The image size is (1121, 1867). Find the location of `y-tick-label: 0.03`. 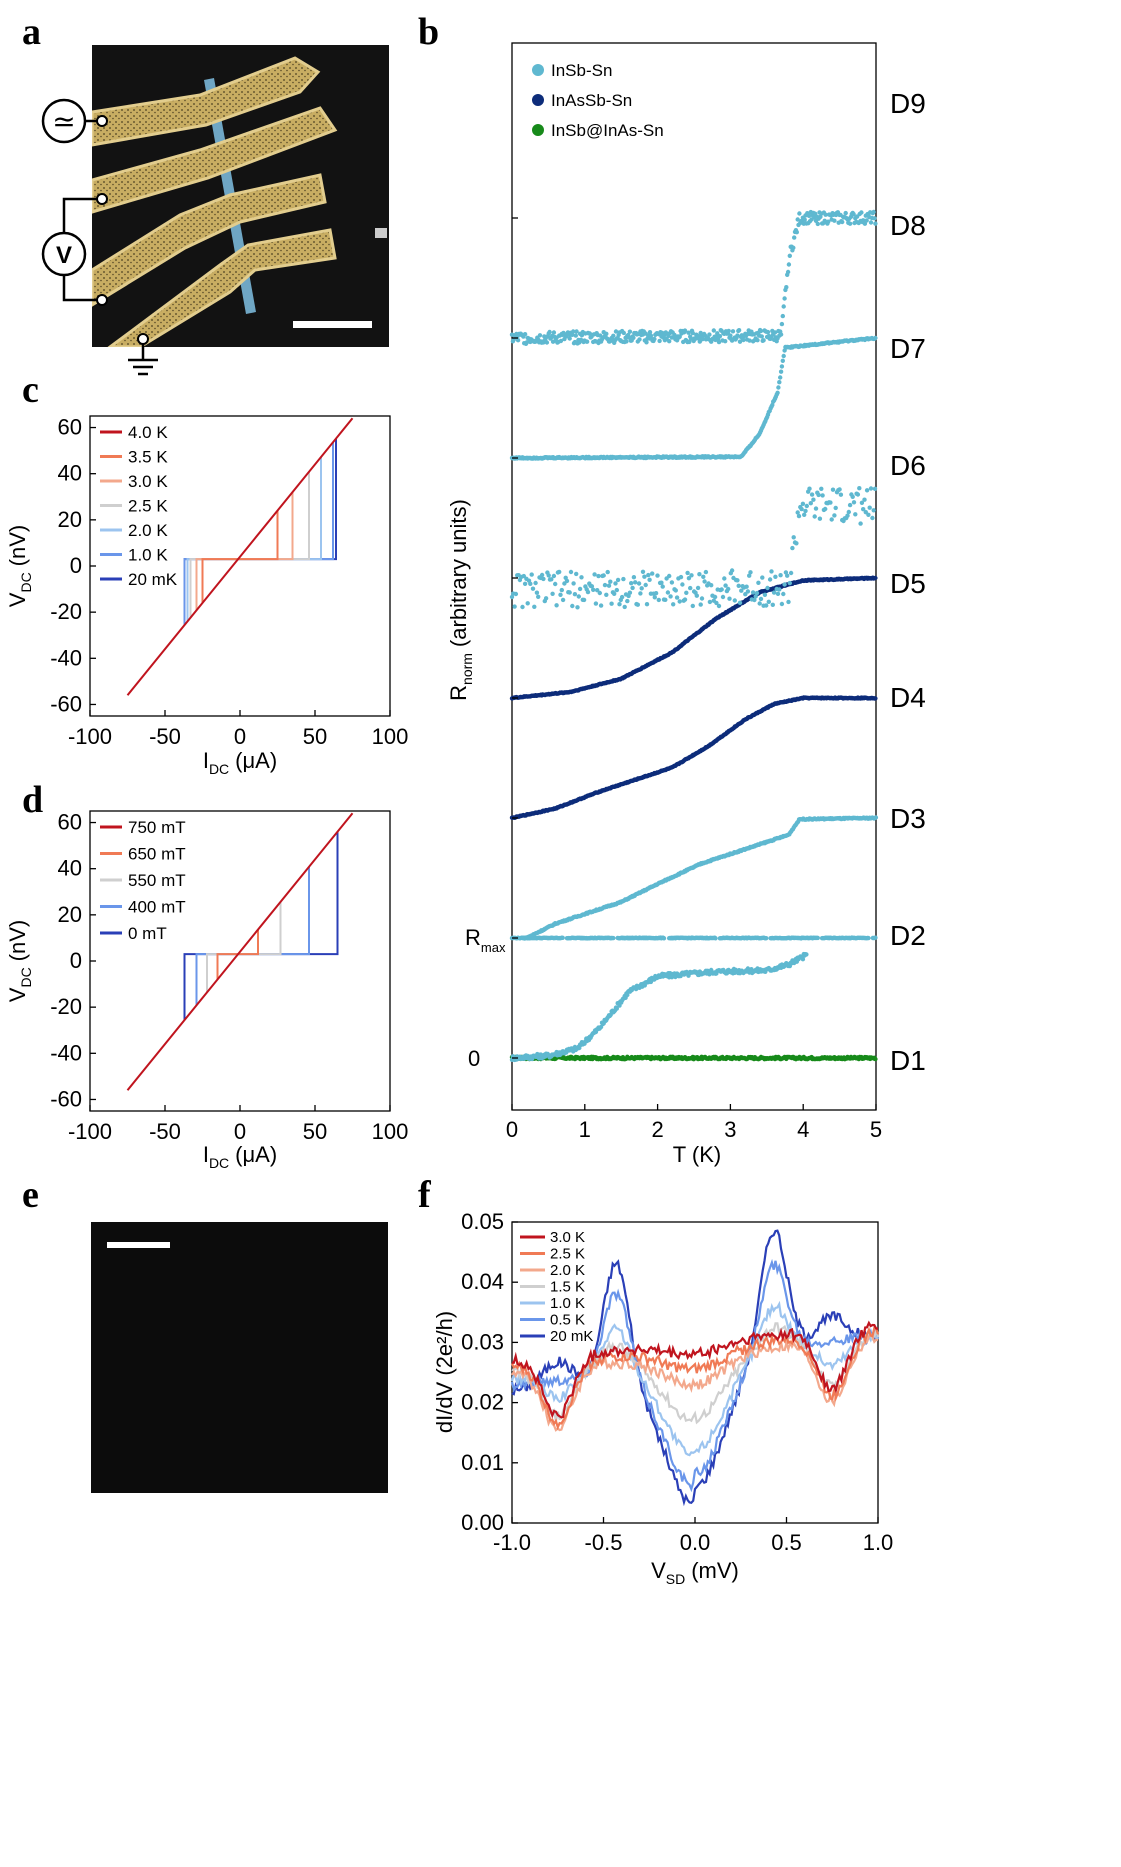

y-tick-label: 0.03 is located at coordinates (482, 1341).